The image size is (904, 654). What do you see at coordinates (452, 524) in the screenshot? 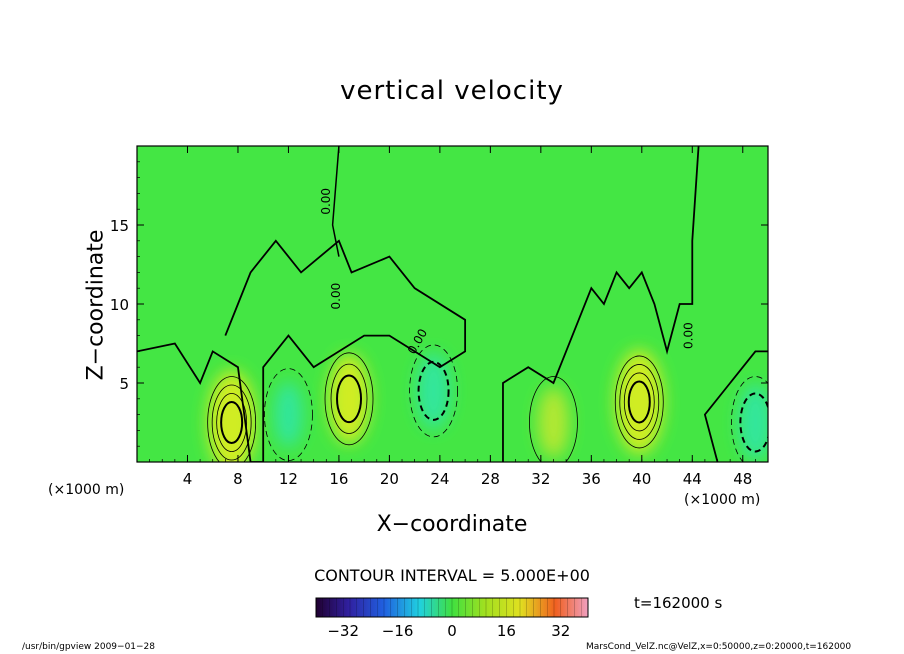
I see `x-axis-label: X−coordinate` at bounding box center [452, 524].